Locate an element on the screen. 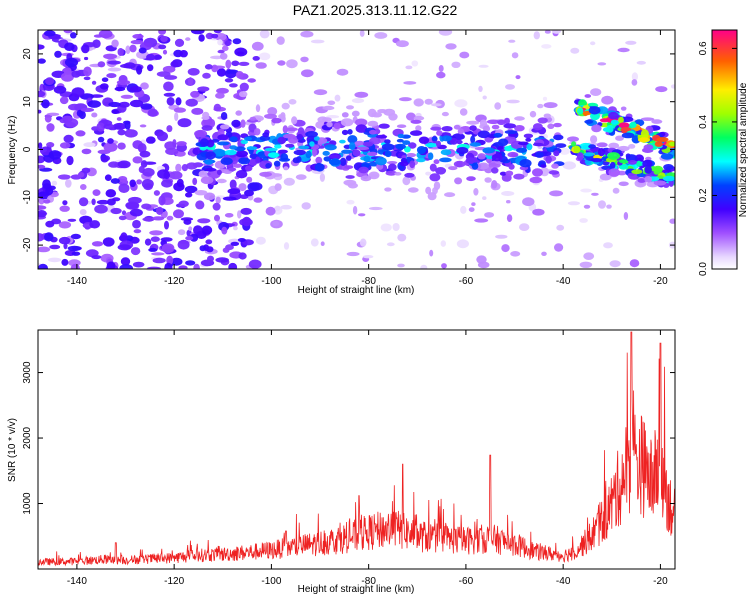 The height and width of the screenshot is (600, 750). colorbar-tick-label: 0.0 is located at coordinates (703, 269).